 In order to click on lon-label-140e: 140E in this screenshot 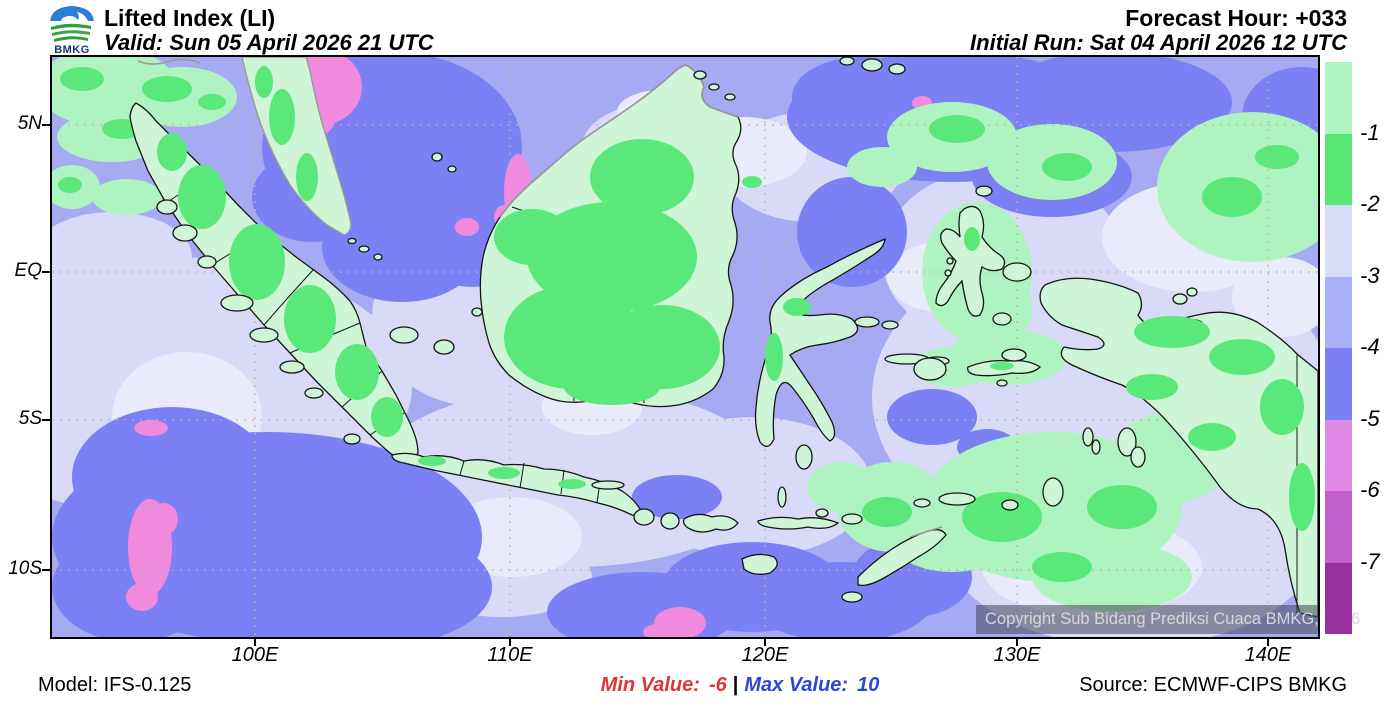, I will do `click(1268, 655)`.